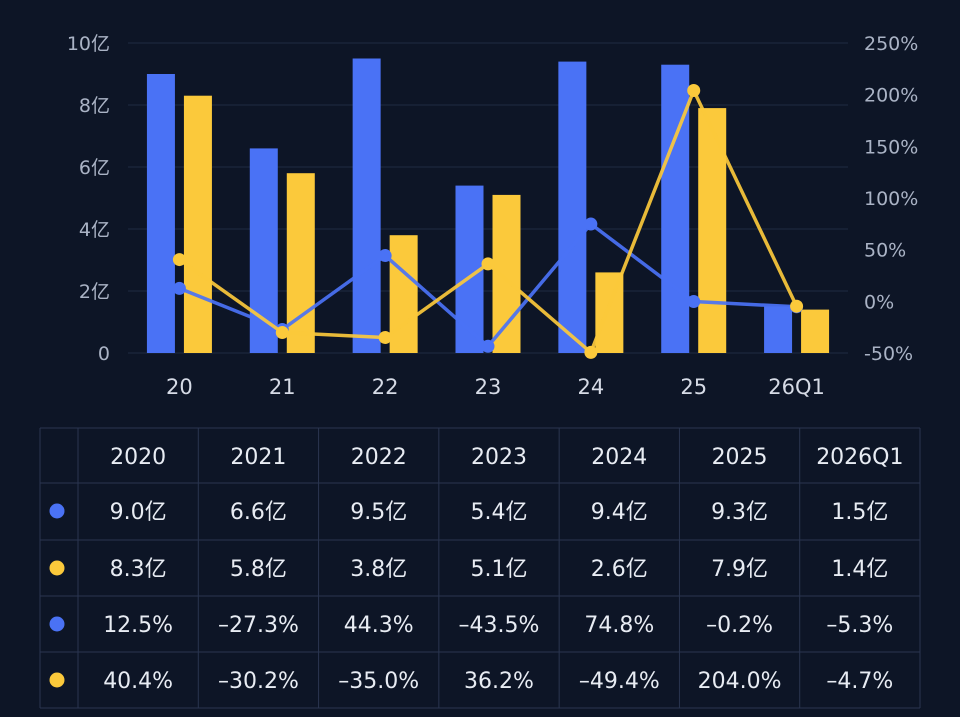 The image size is (960, 717). I want to click on table-cell: 8.3亿, so click(138, 569).